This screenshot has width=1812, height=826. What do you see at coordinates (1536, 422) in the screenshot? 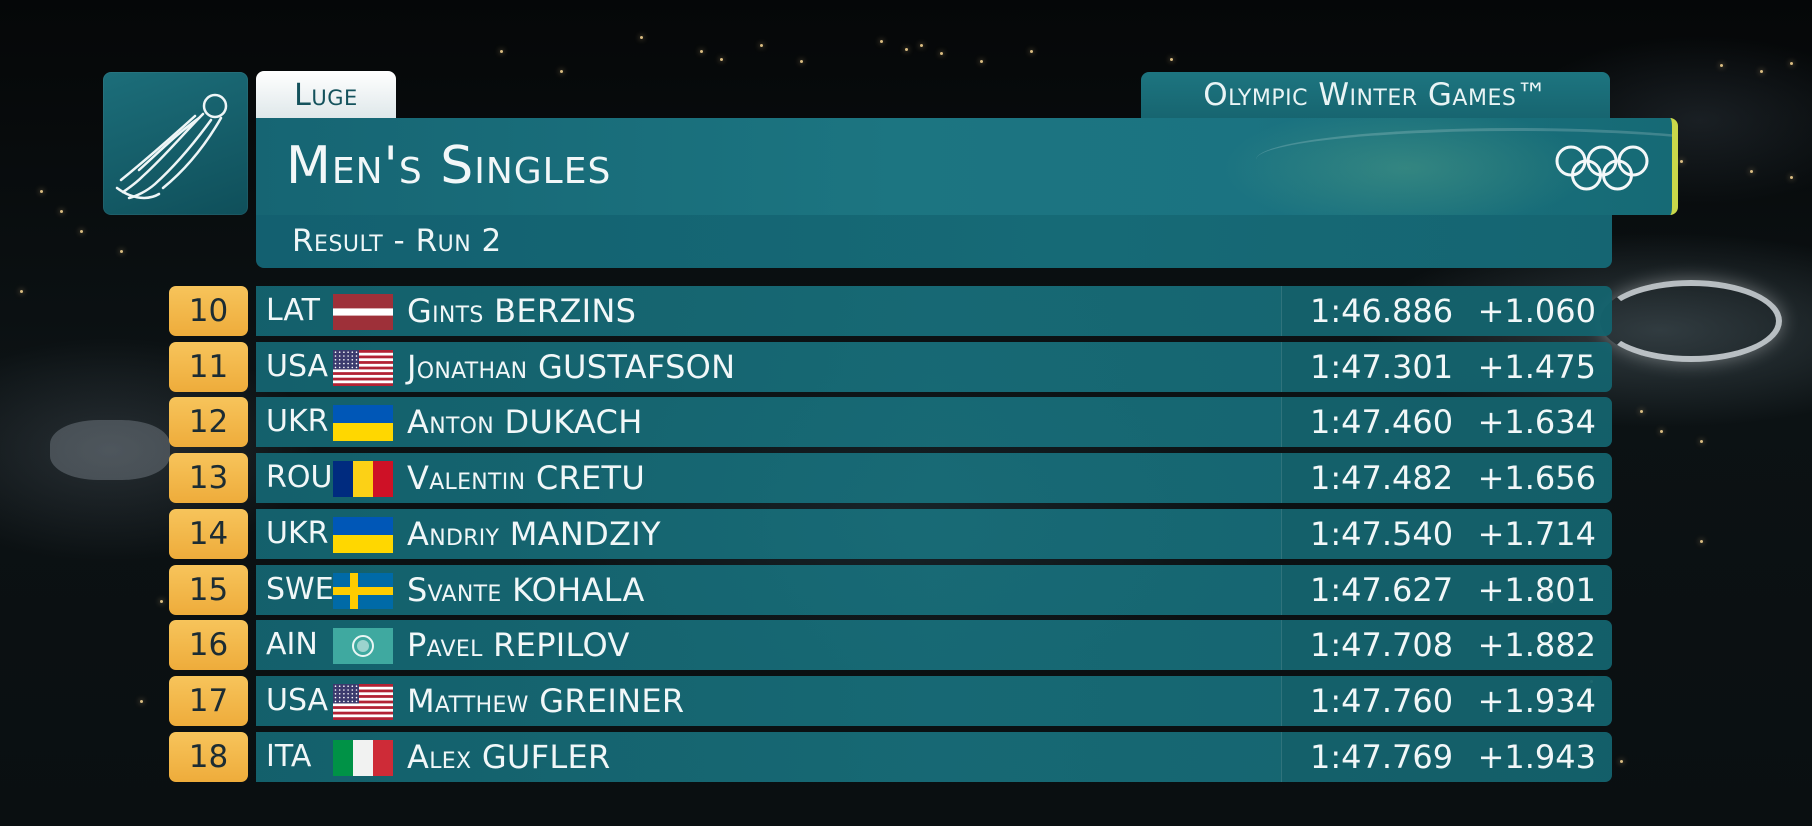
I see `time-behind: +1.634` at bounding box center [1536, 422].